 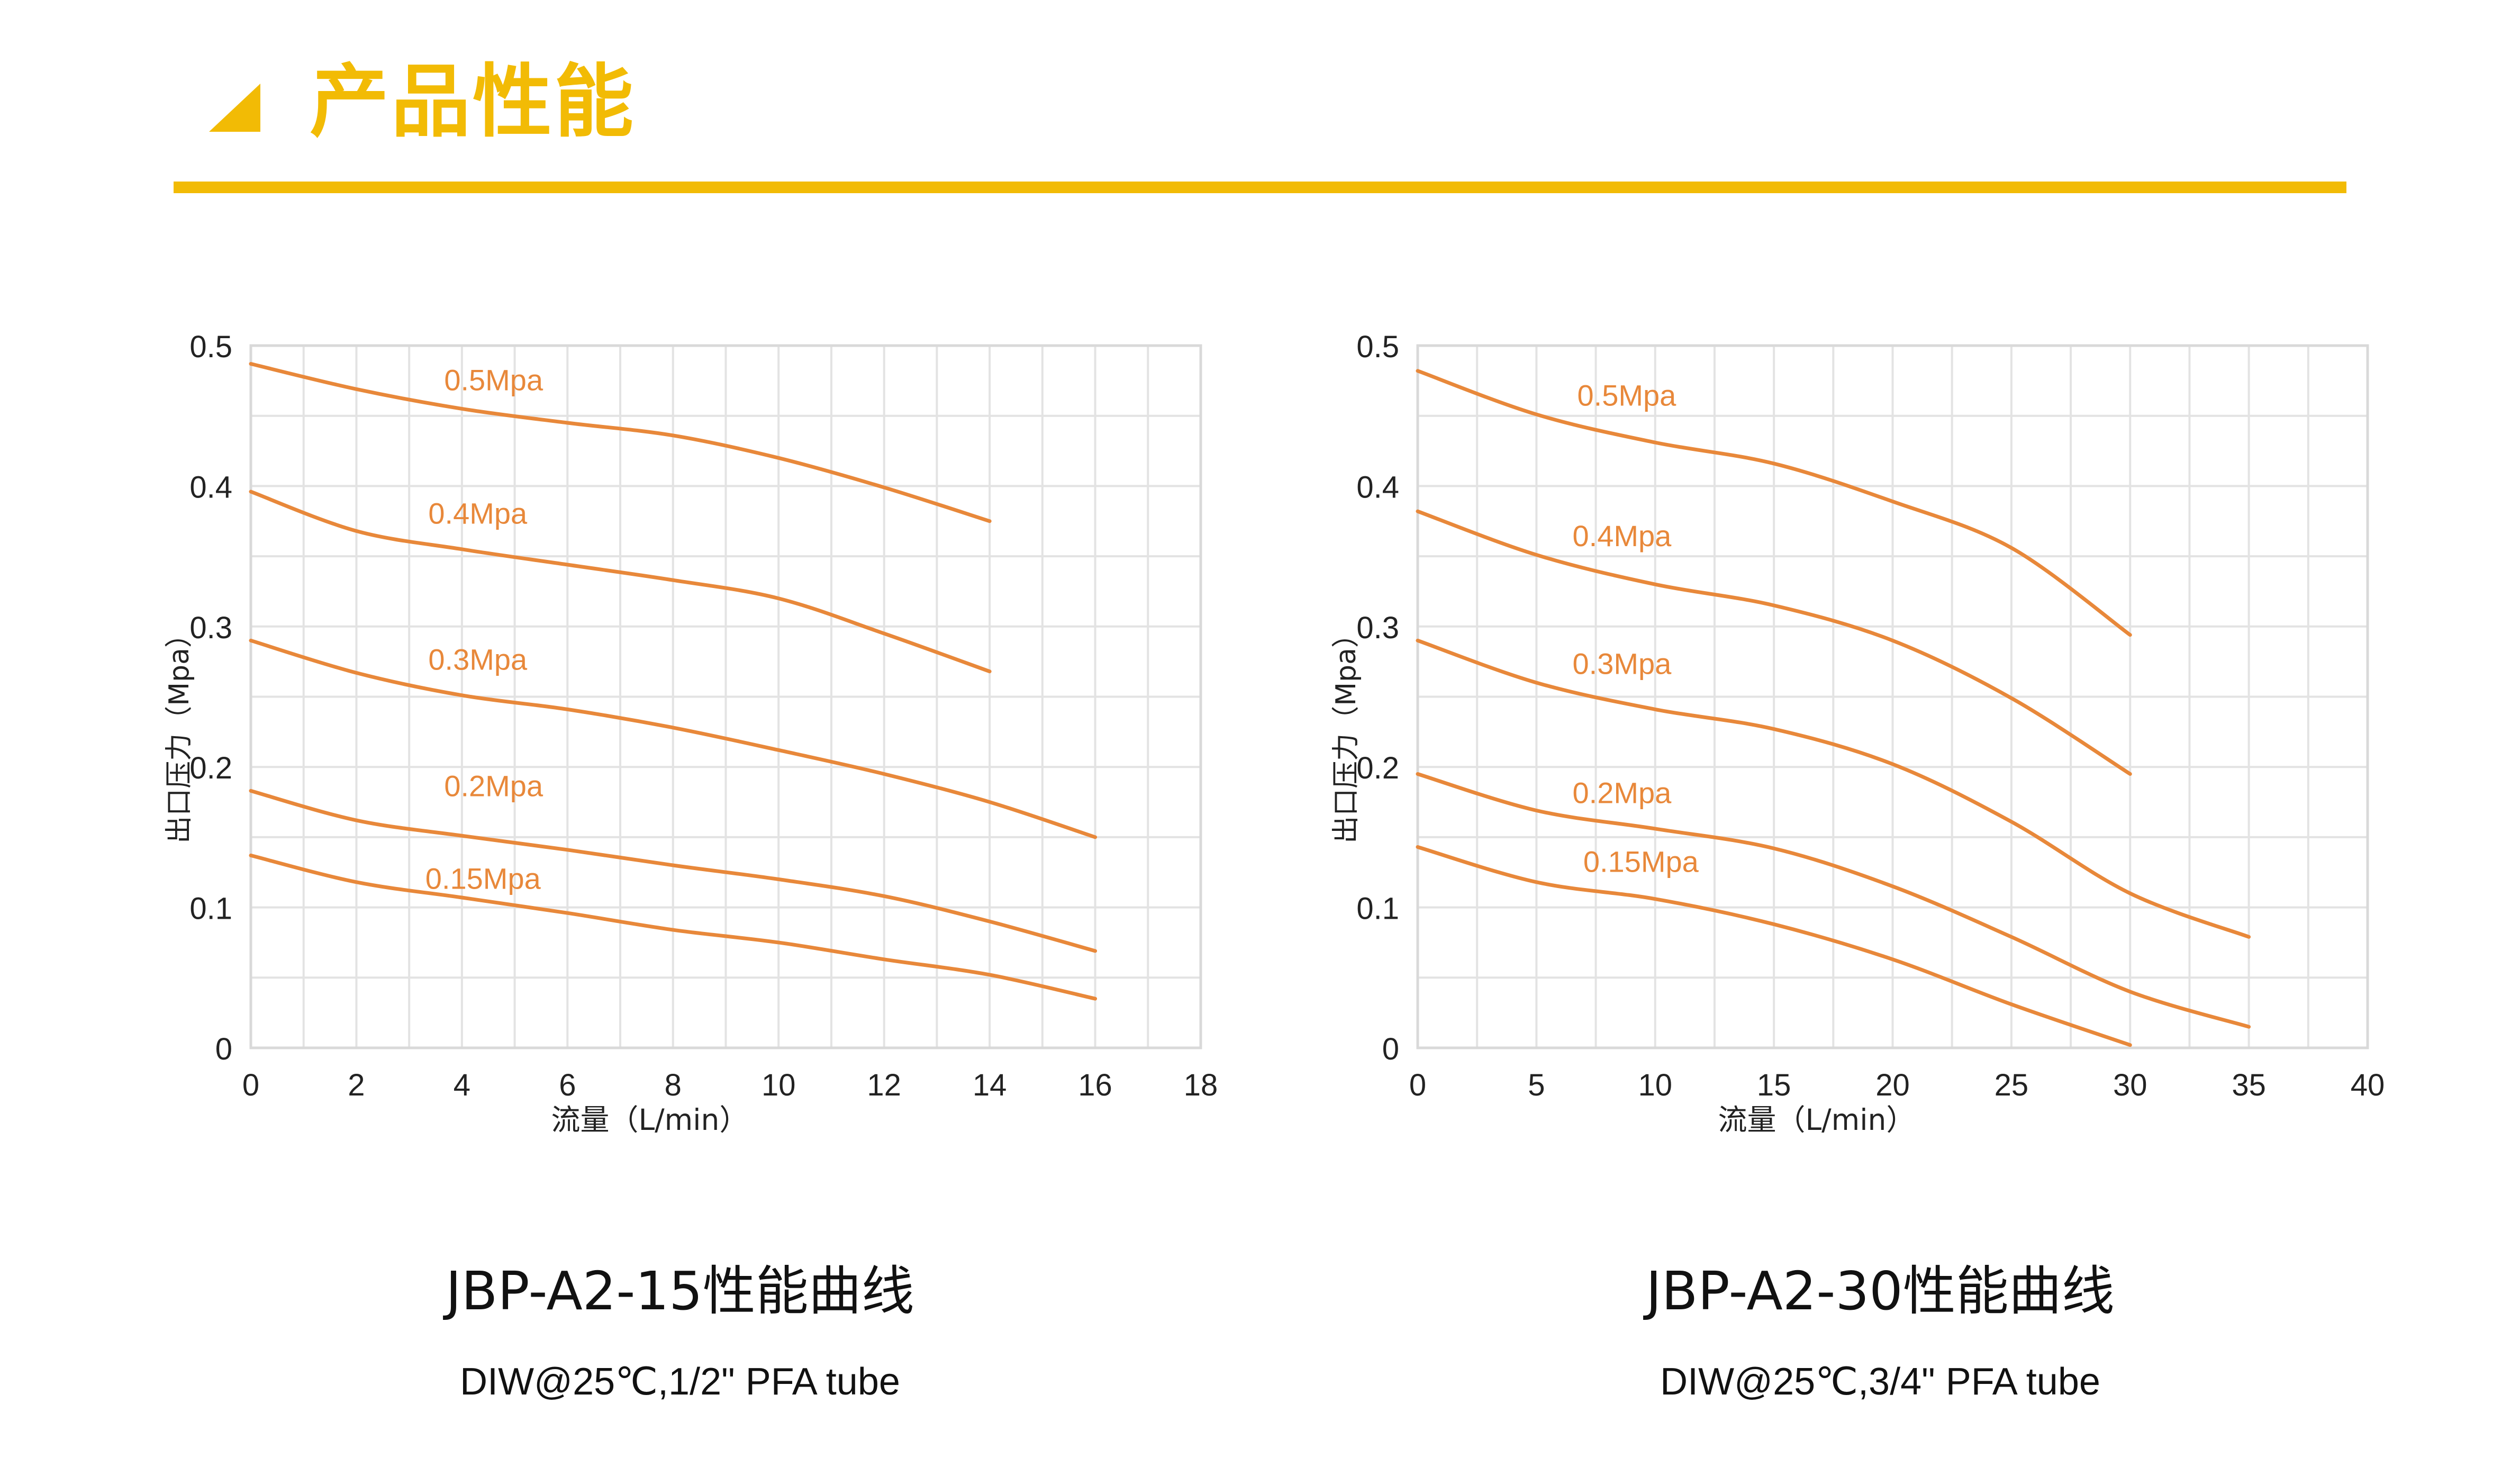 I want to click on x-tick-label: 2, so click(x=357, y=1085).